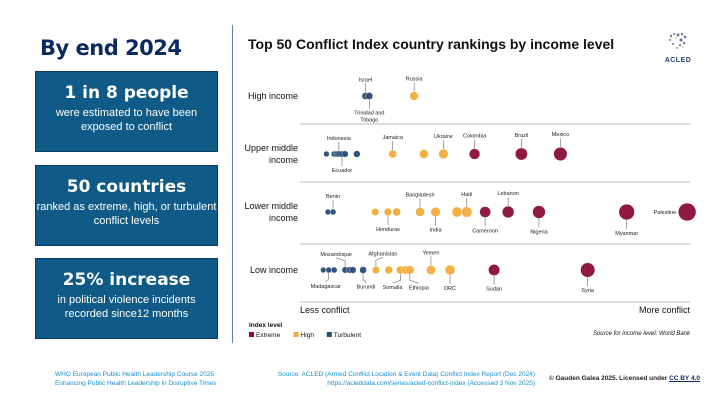  What do you see at coordinates (393, 288) in the screenshot?
I see `country-label: Somalia` at bounding box center [393, 288].